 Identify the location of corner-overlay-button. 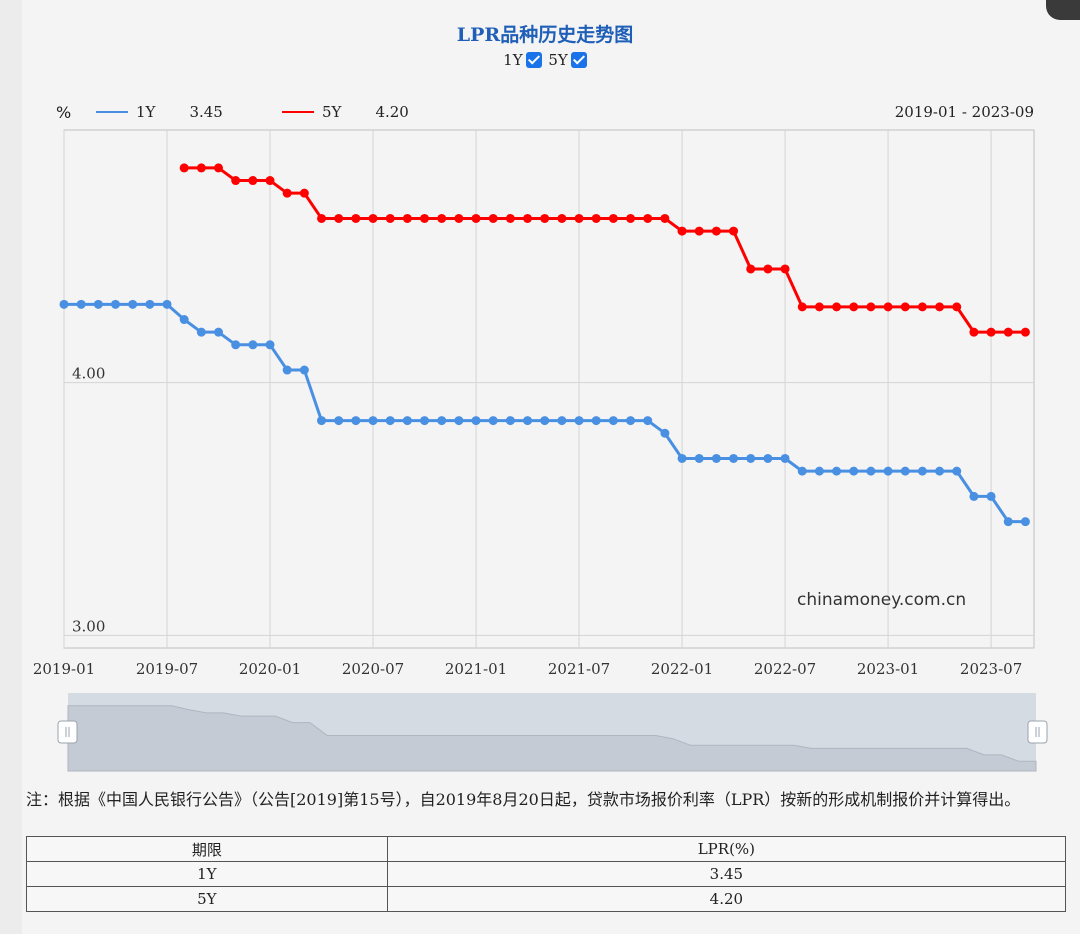
(1063, 10).